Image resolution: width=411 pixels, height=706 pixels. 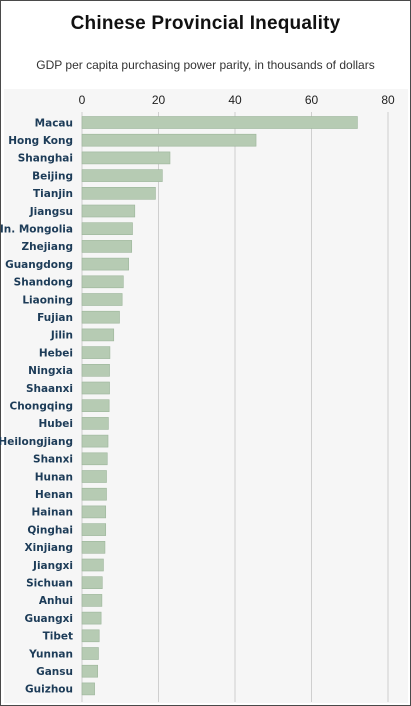 I want to click on bar-chongqing, so click(x=95, y=406).